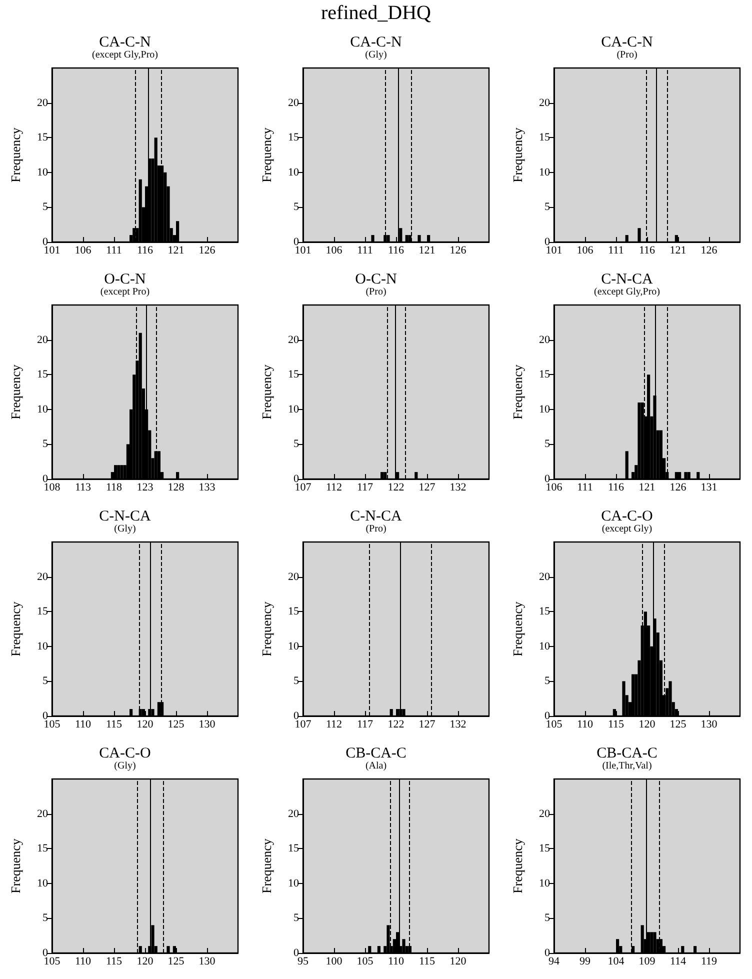 This screenshot has width=752, height=979. I want to click on chart-subtitle: (except Pro), so click(125, 292).